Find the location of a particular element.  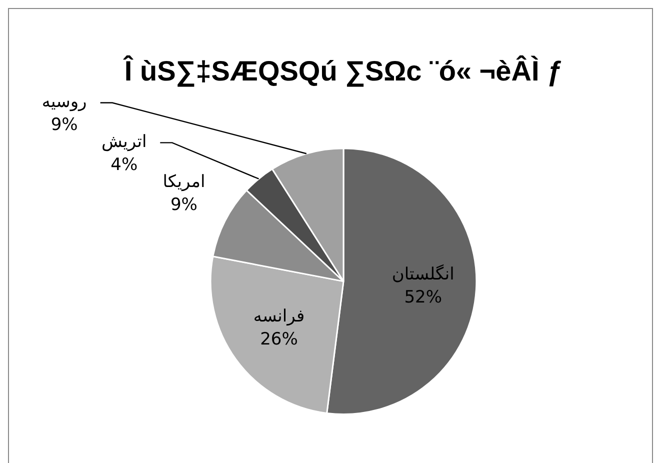

slice-label: امریکا is located at coordinates (184, 182).